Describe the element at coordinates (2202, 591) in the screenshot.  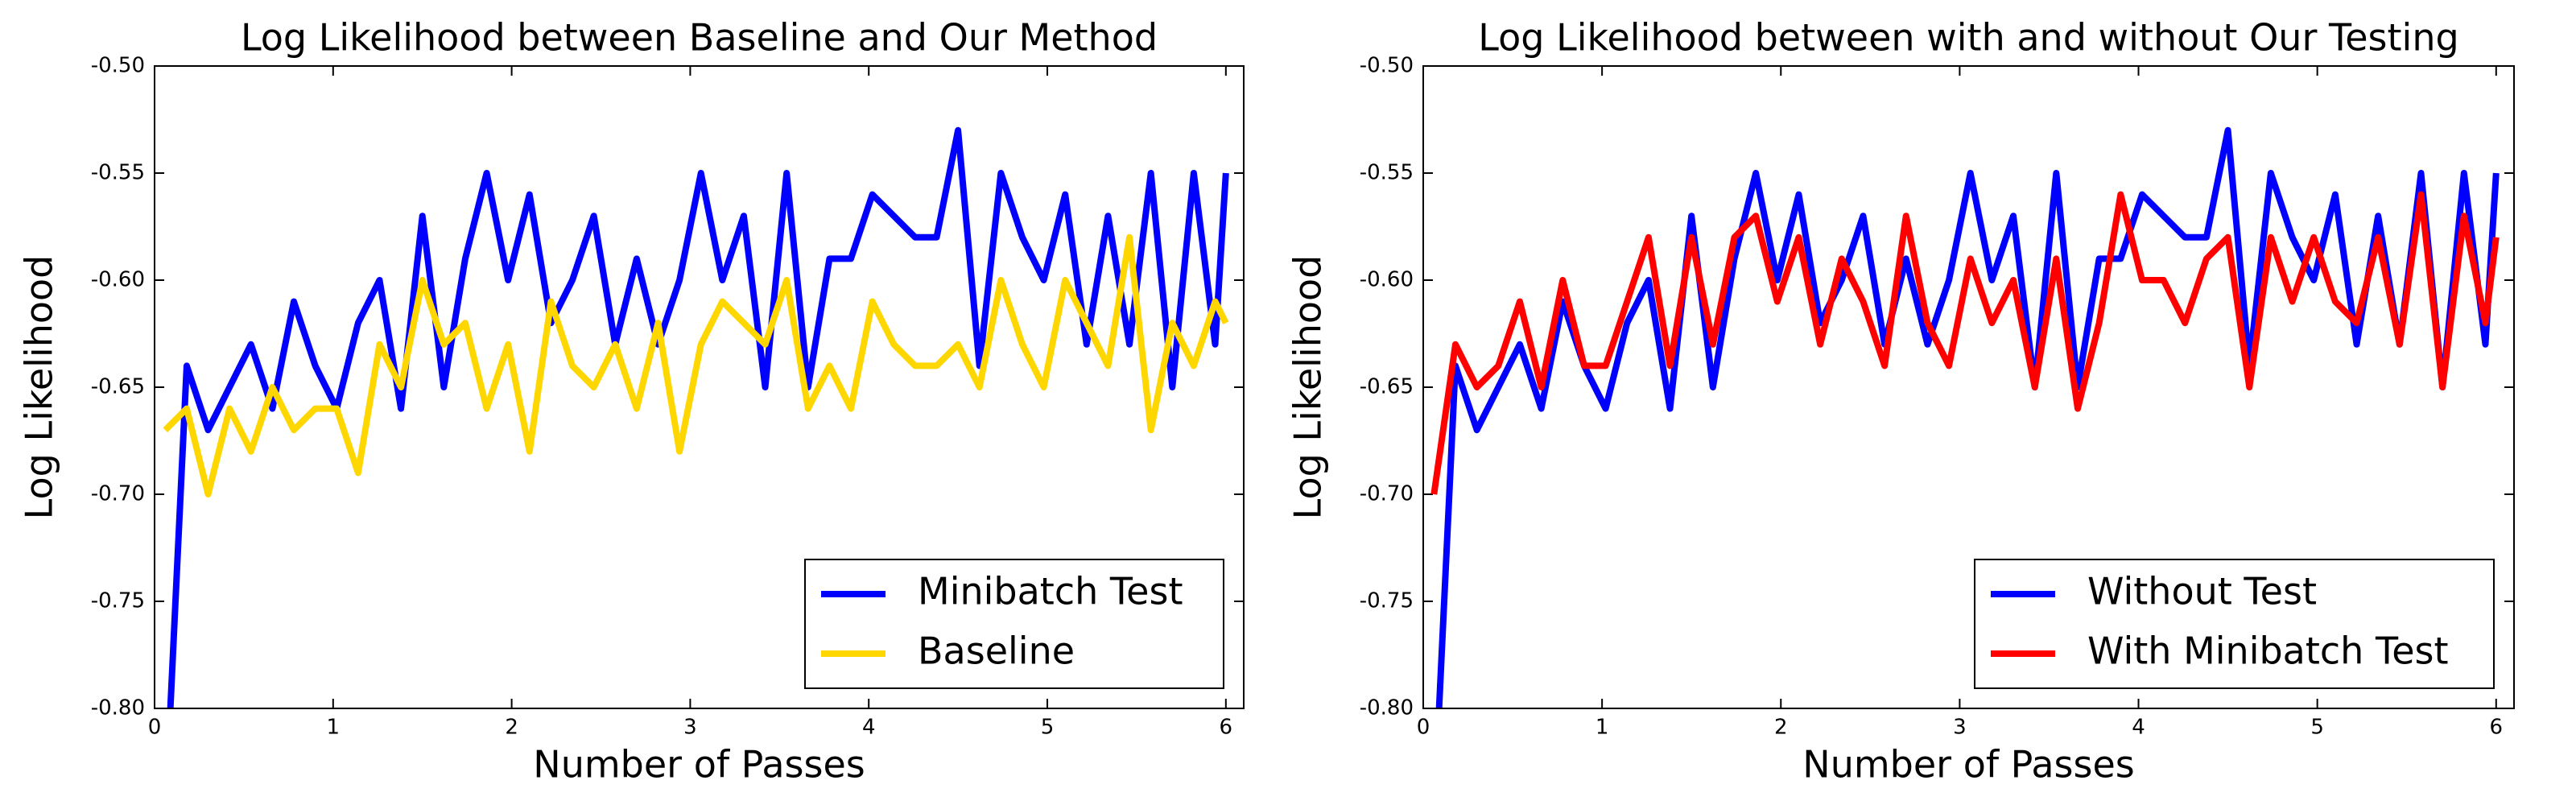
I see `legend-label: Without Test` at that location.